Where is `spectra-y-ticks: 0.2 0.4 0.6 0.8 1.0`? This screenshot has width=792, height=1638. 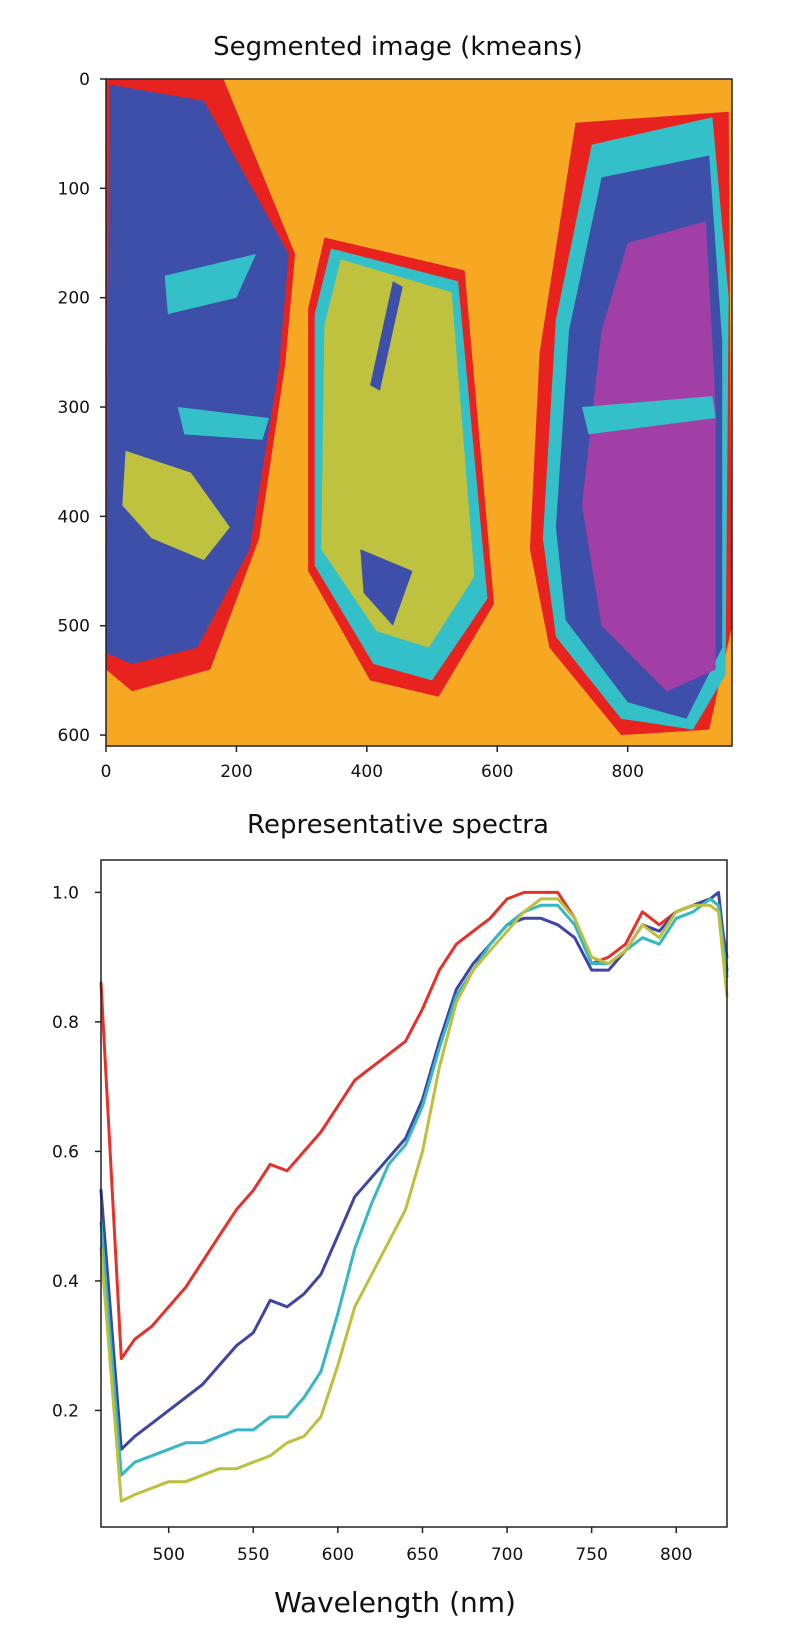
spectra-y-ticks: 0.2 0.4 0.6 0.8 1.0 is located at coordinates (76, 1152).